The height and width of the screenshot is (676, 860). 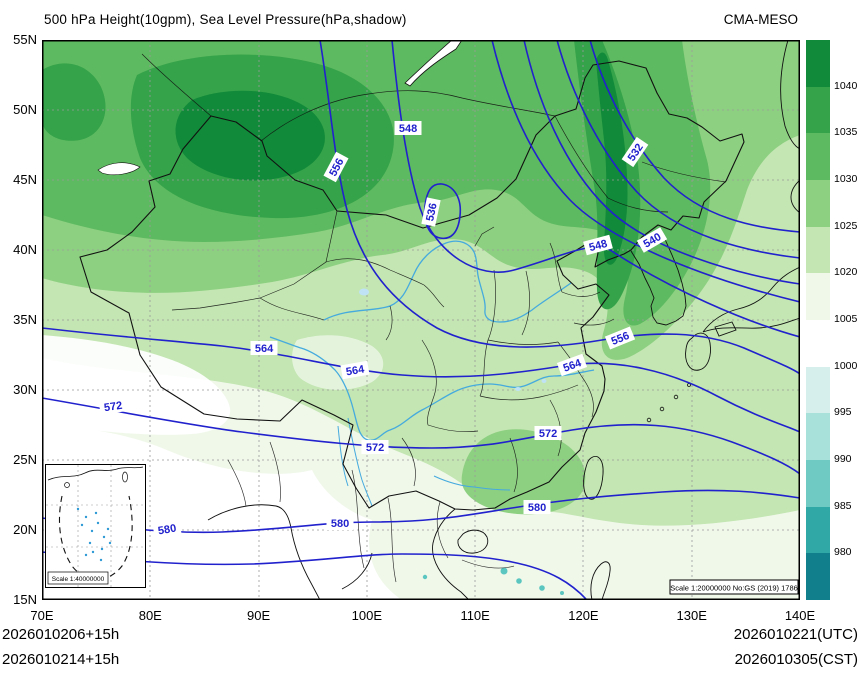 What do you see at coordinates (42, 615) in the screenshot?
I see `x-tick-label: 70E` at bounding box center [42, 615].